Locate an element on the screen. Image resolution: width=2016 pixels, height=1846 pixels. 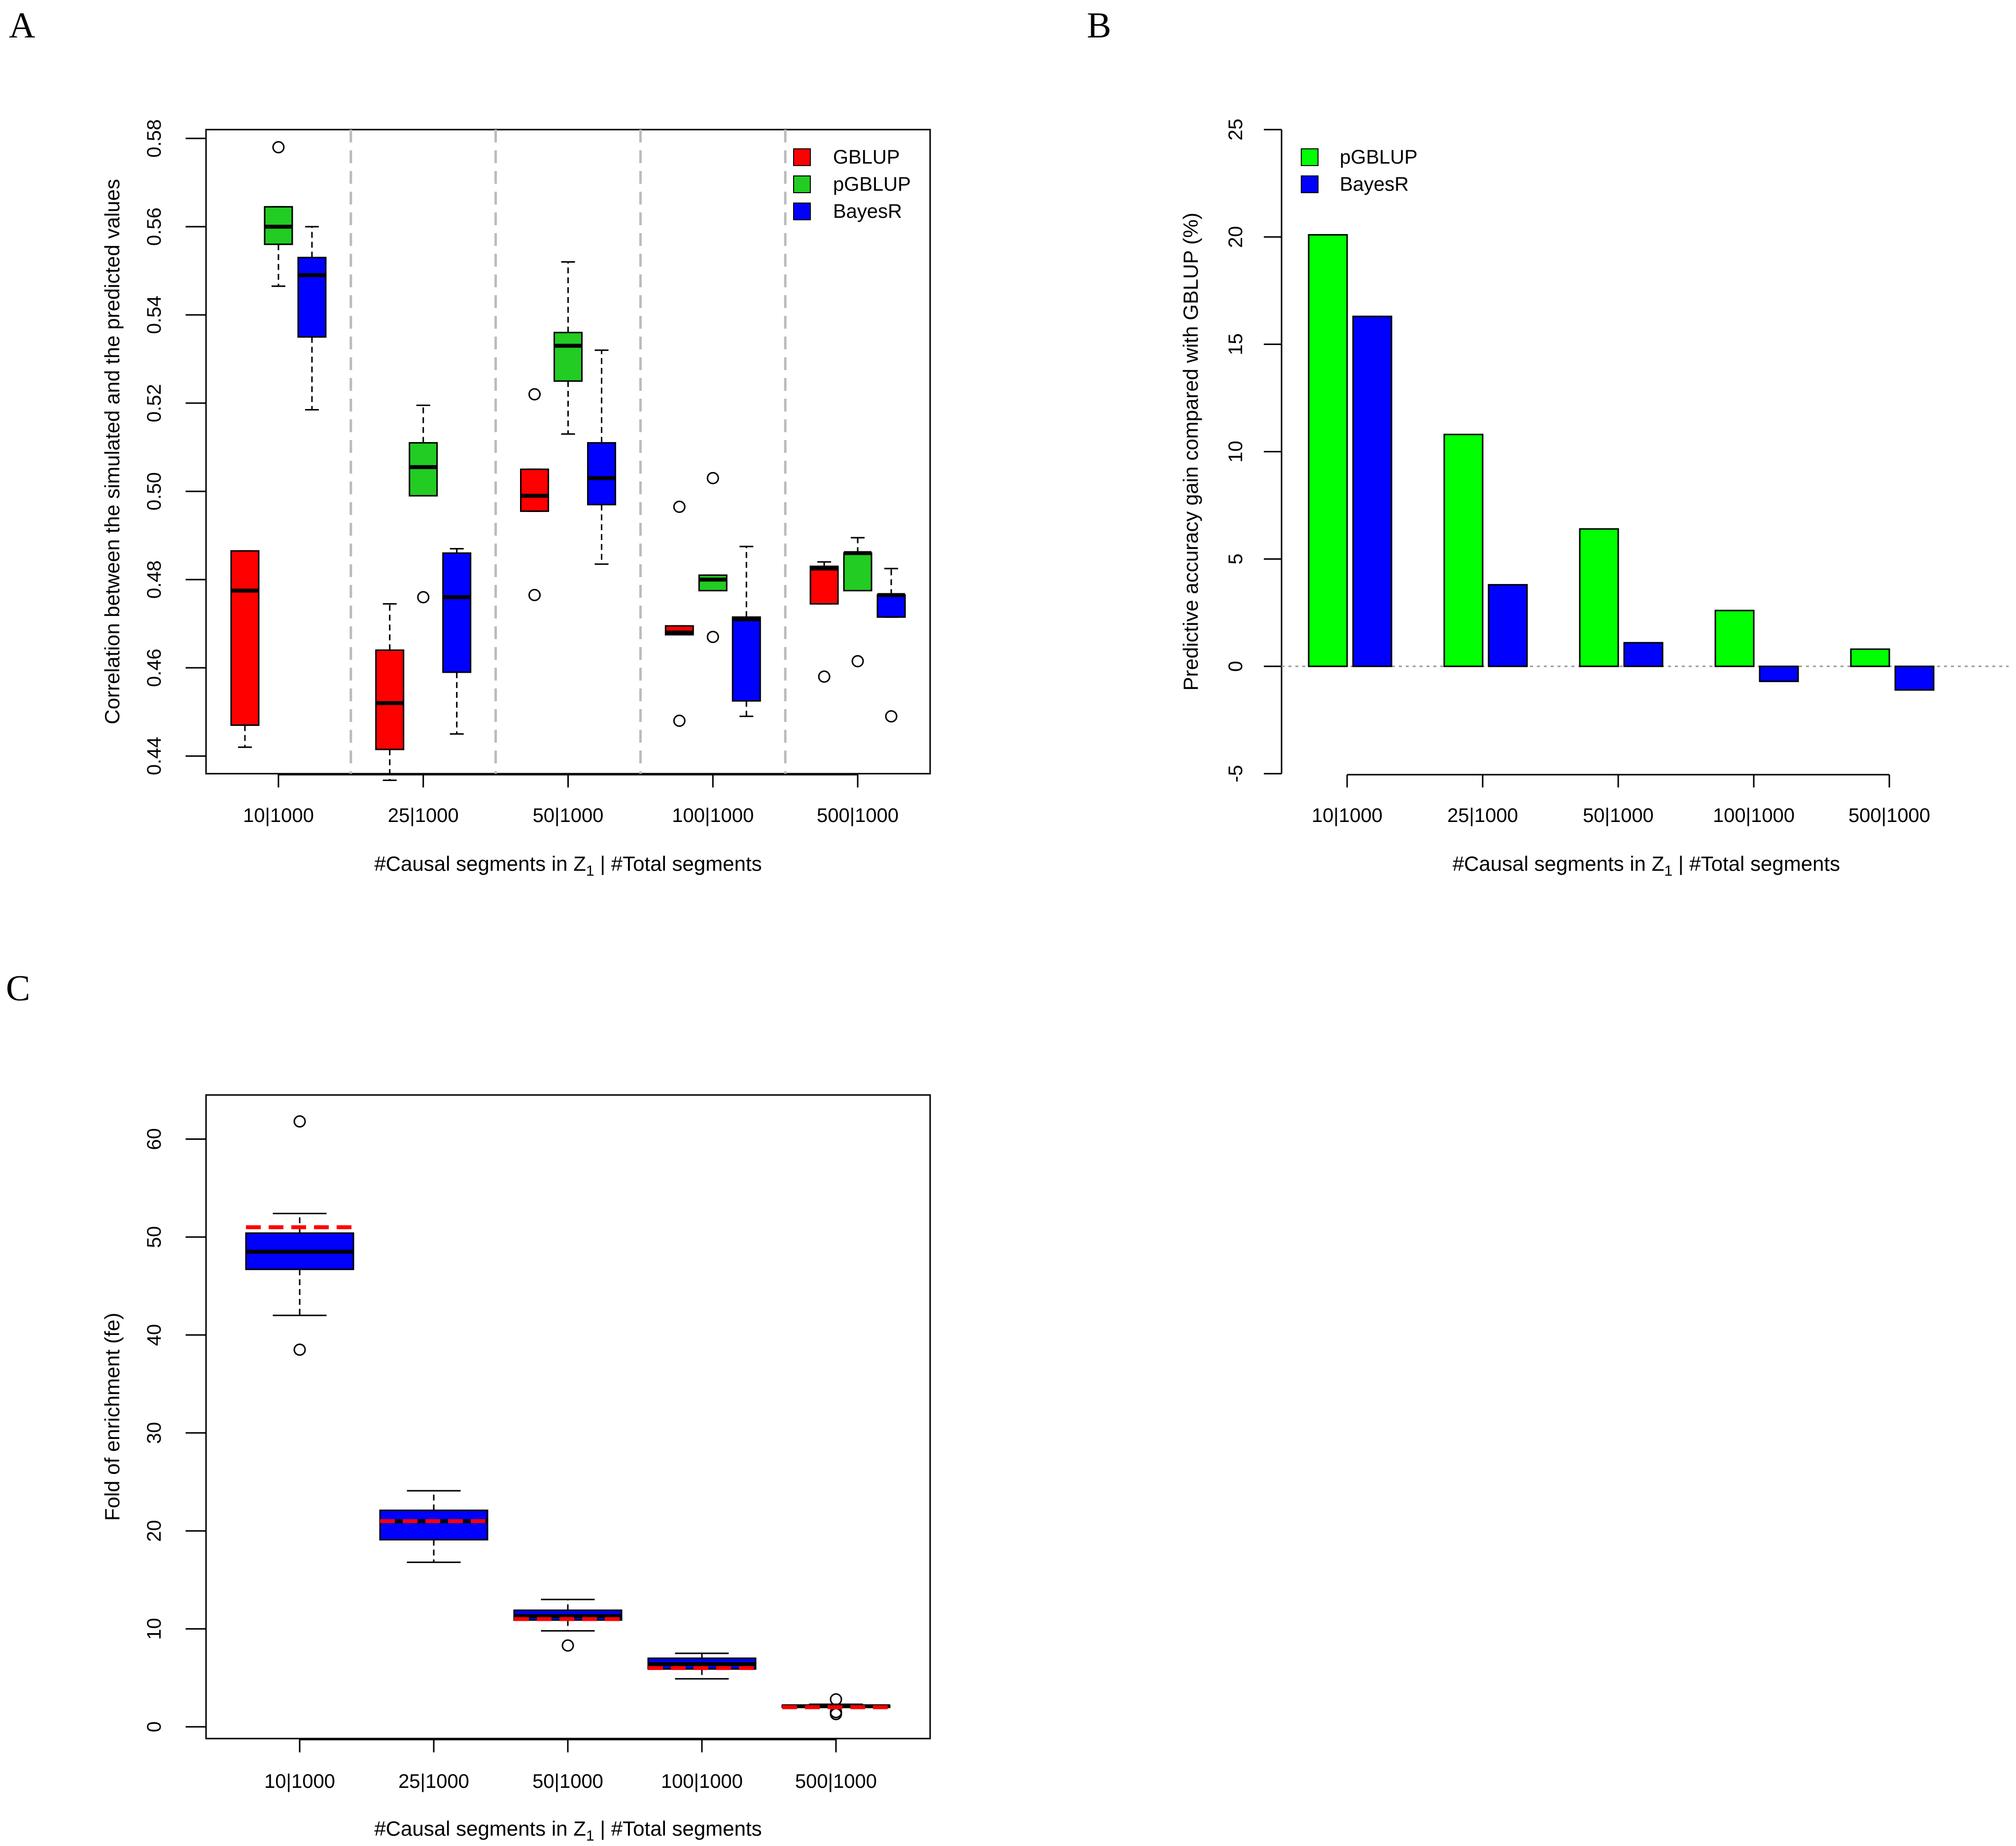
plot-frame is located at coordinates (568, 1417).